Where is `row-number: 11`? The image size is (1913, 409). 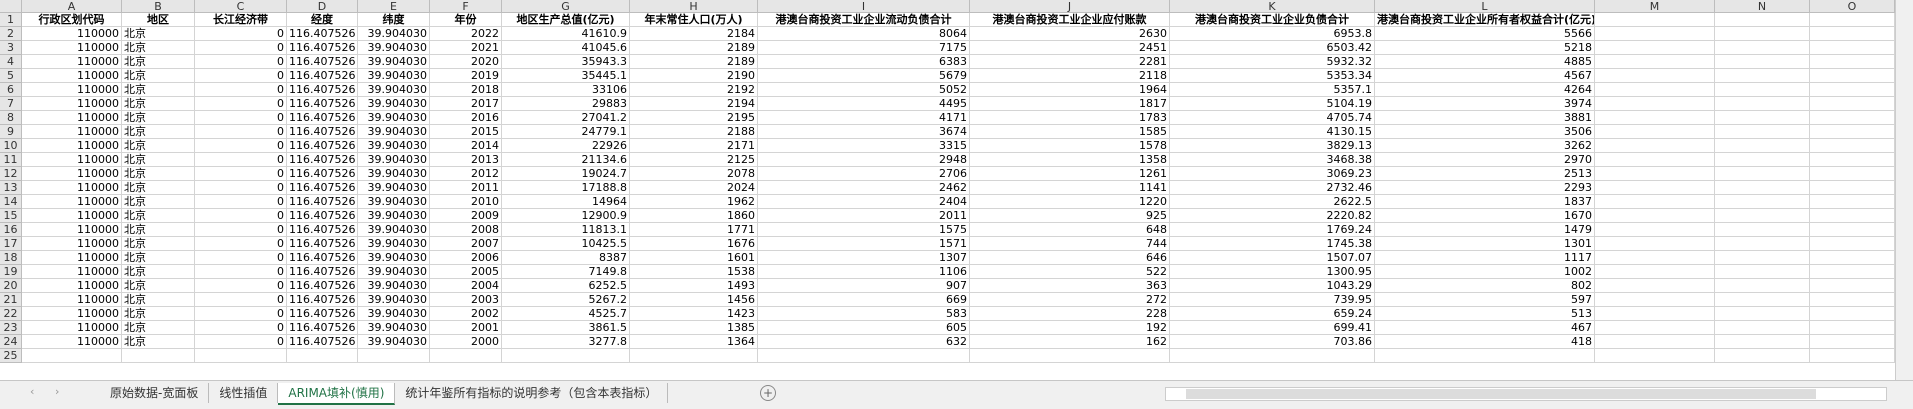
row-number: 11 is located at coordinates (11, 160).